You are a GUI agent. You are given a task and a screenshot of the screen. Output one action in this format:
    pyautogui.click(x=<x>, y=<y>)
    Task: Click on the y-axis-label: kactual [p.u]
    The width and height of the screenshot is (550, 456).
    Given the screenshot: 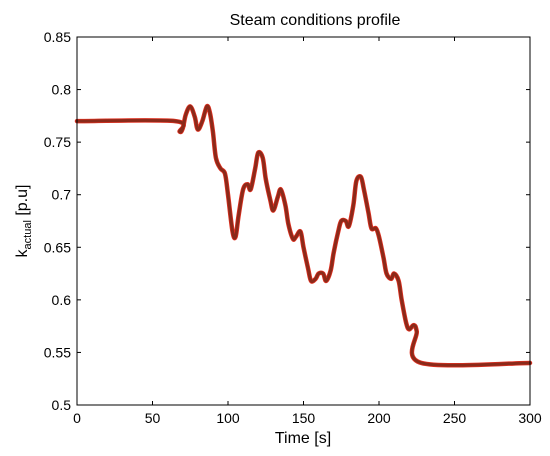 What is the action you would take?
    pyautogui.click(x=24, y=221)
    